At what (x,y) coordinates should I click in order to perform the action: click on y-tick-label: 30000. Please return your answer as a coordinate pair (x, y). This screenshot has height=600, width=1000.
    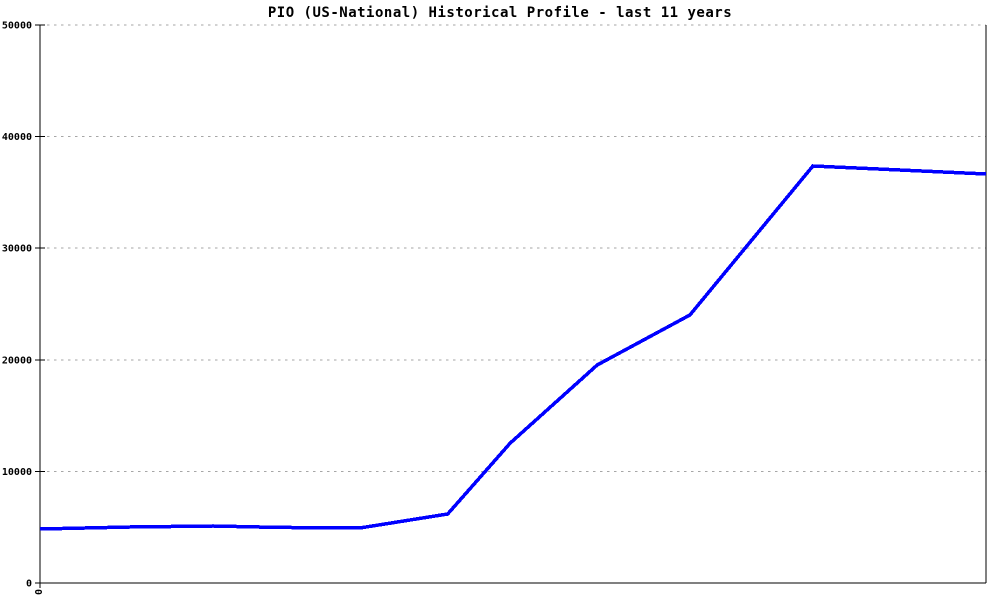
    Looking at the image, I should click on (17, 249).